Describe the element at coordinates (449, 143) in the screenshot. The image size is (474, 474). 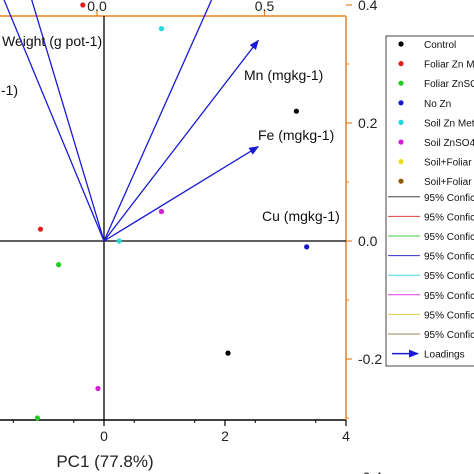
I see `legend-label: Soil ZnSO4` at that location.